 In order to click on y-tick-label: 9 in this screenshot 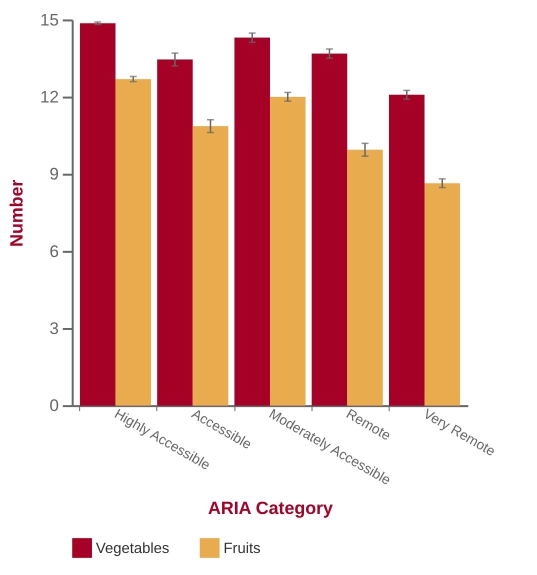, I will do `click(54, 174)`.